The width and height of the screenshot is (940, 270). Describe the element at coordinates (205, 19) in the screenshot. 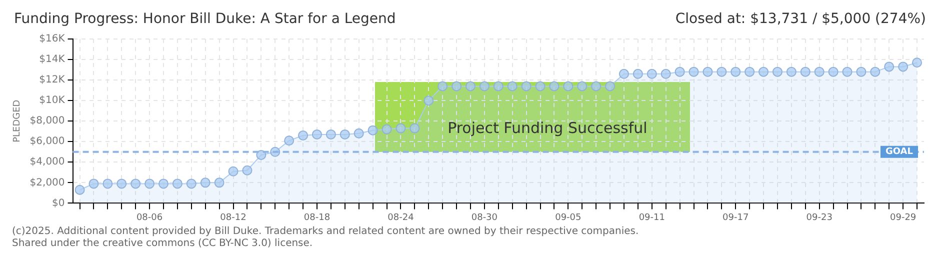

I see `chart-title: Funding Progress: Honor Bill Duke: A Star for a Legend` at that location.